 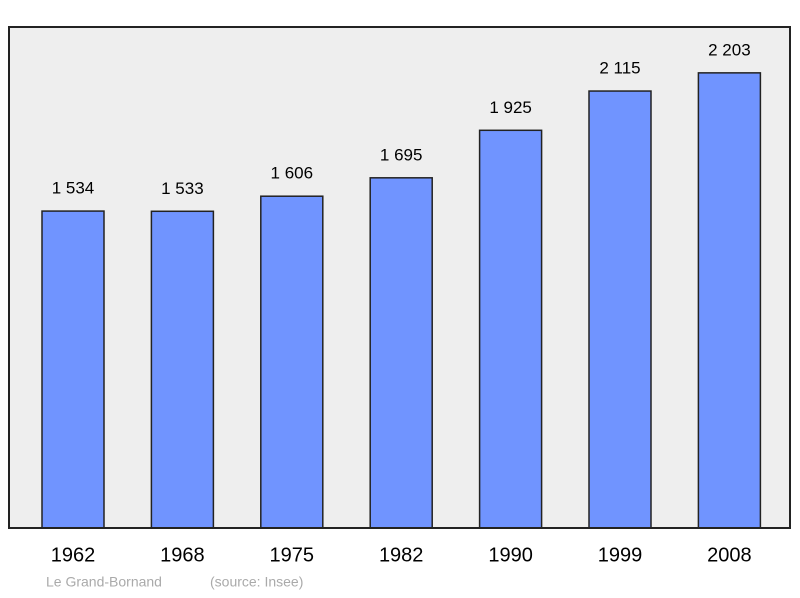 What do you see at coordinates (292, 555) in the screenshot?
I see `x-tick-label: 1975` at bounding box center [292, 555].